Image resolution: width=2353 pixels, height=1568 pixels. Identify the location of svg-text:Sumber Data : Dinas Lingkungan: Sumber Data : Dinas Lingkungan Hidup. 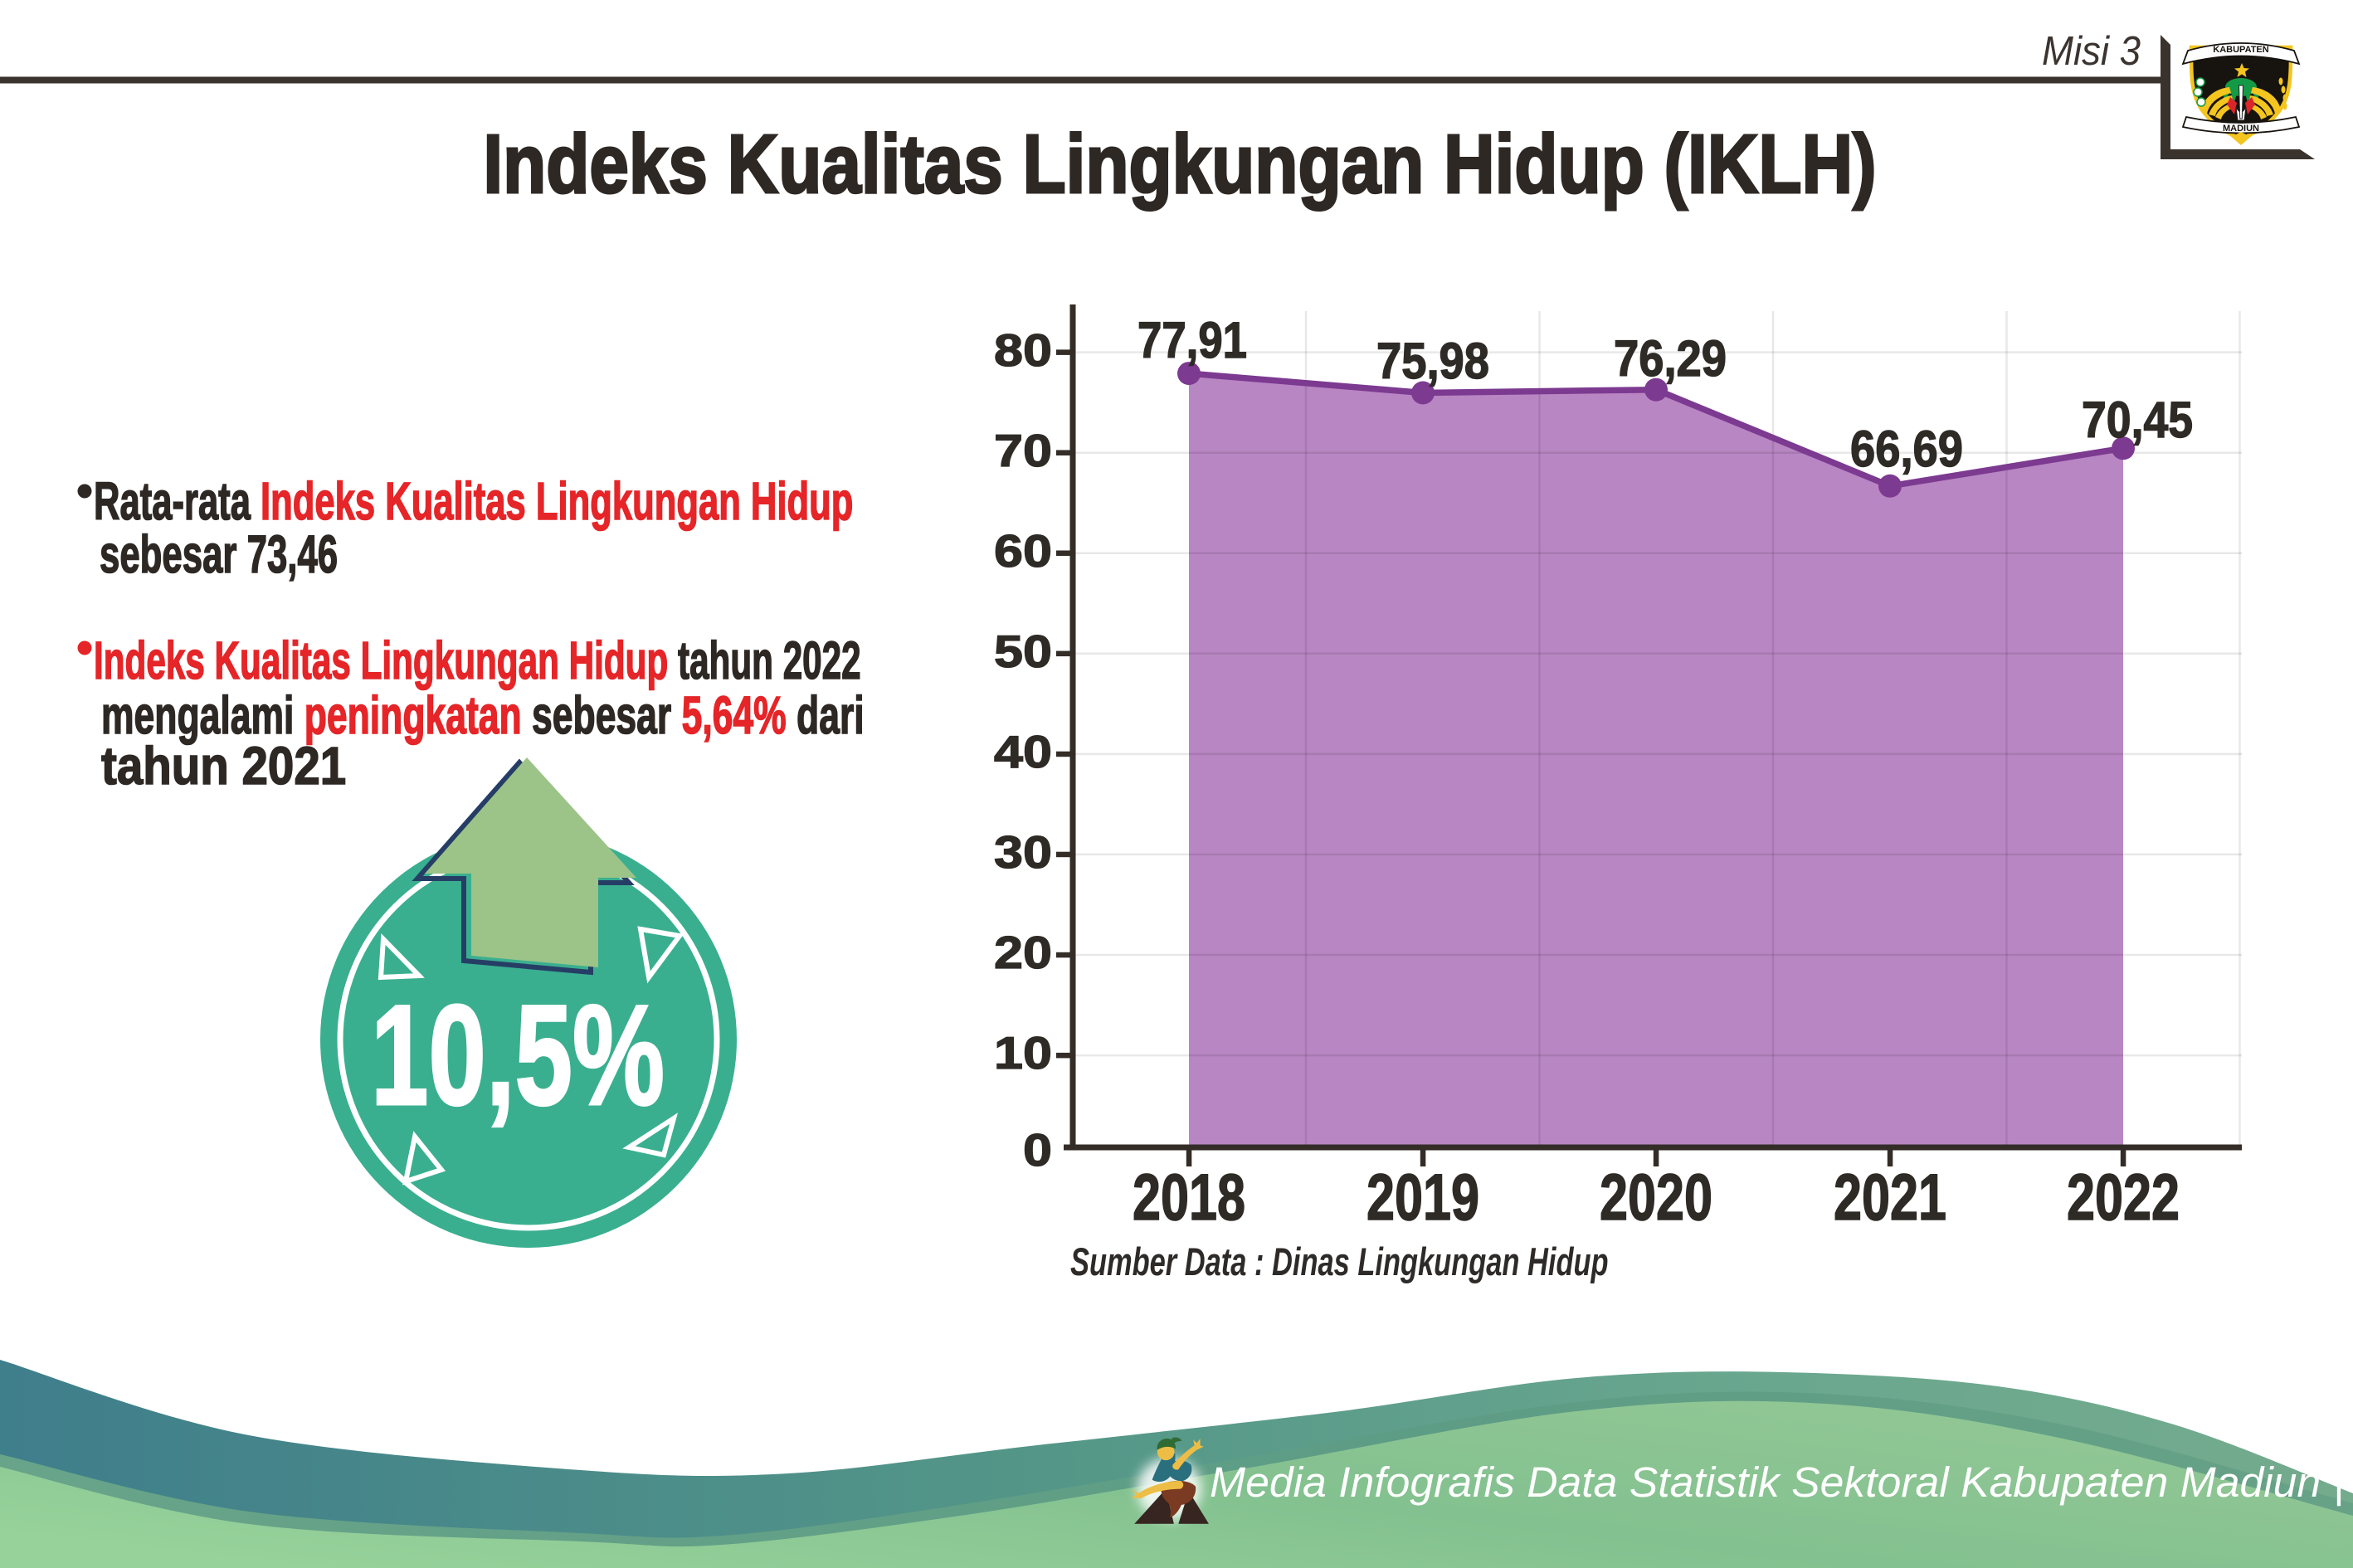
(1339, 1261).